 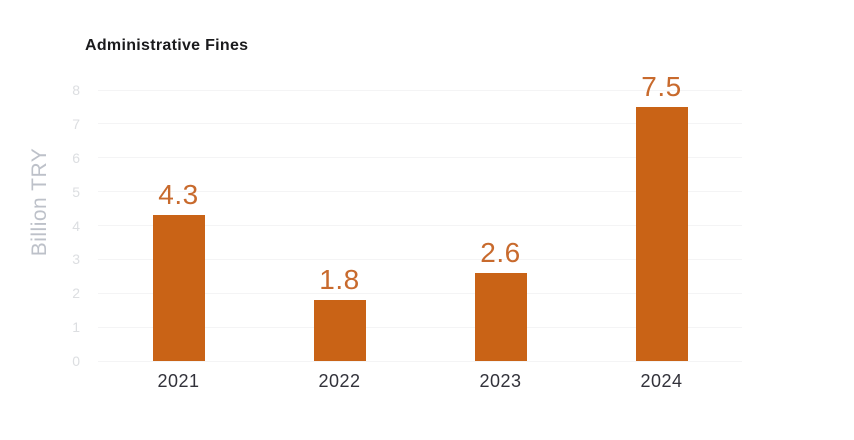 What do you see at coordinates (500, 381) in the screenshot?
I see `x-tick-label: 2023` at bounding box center [500, 381].